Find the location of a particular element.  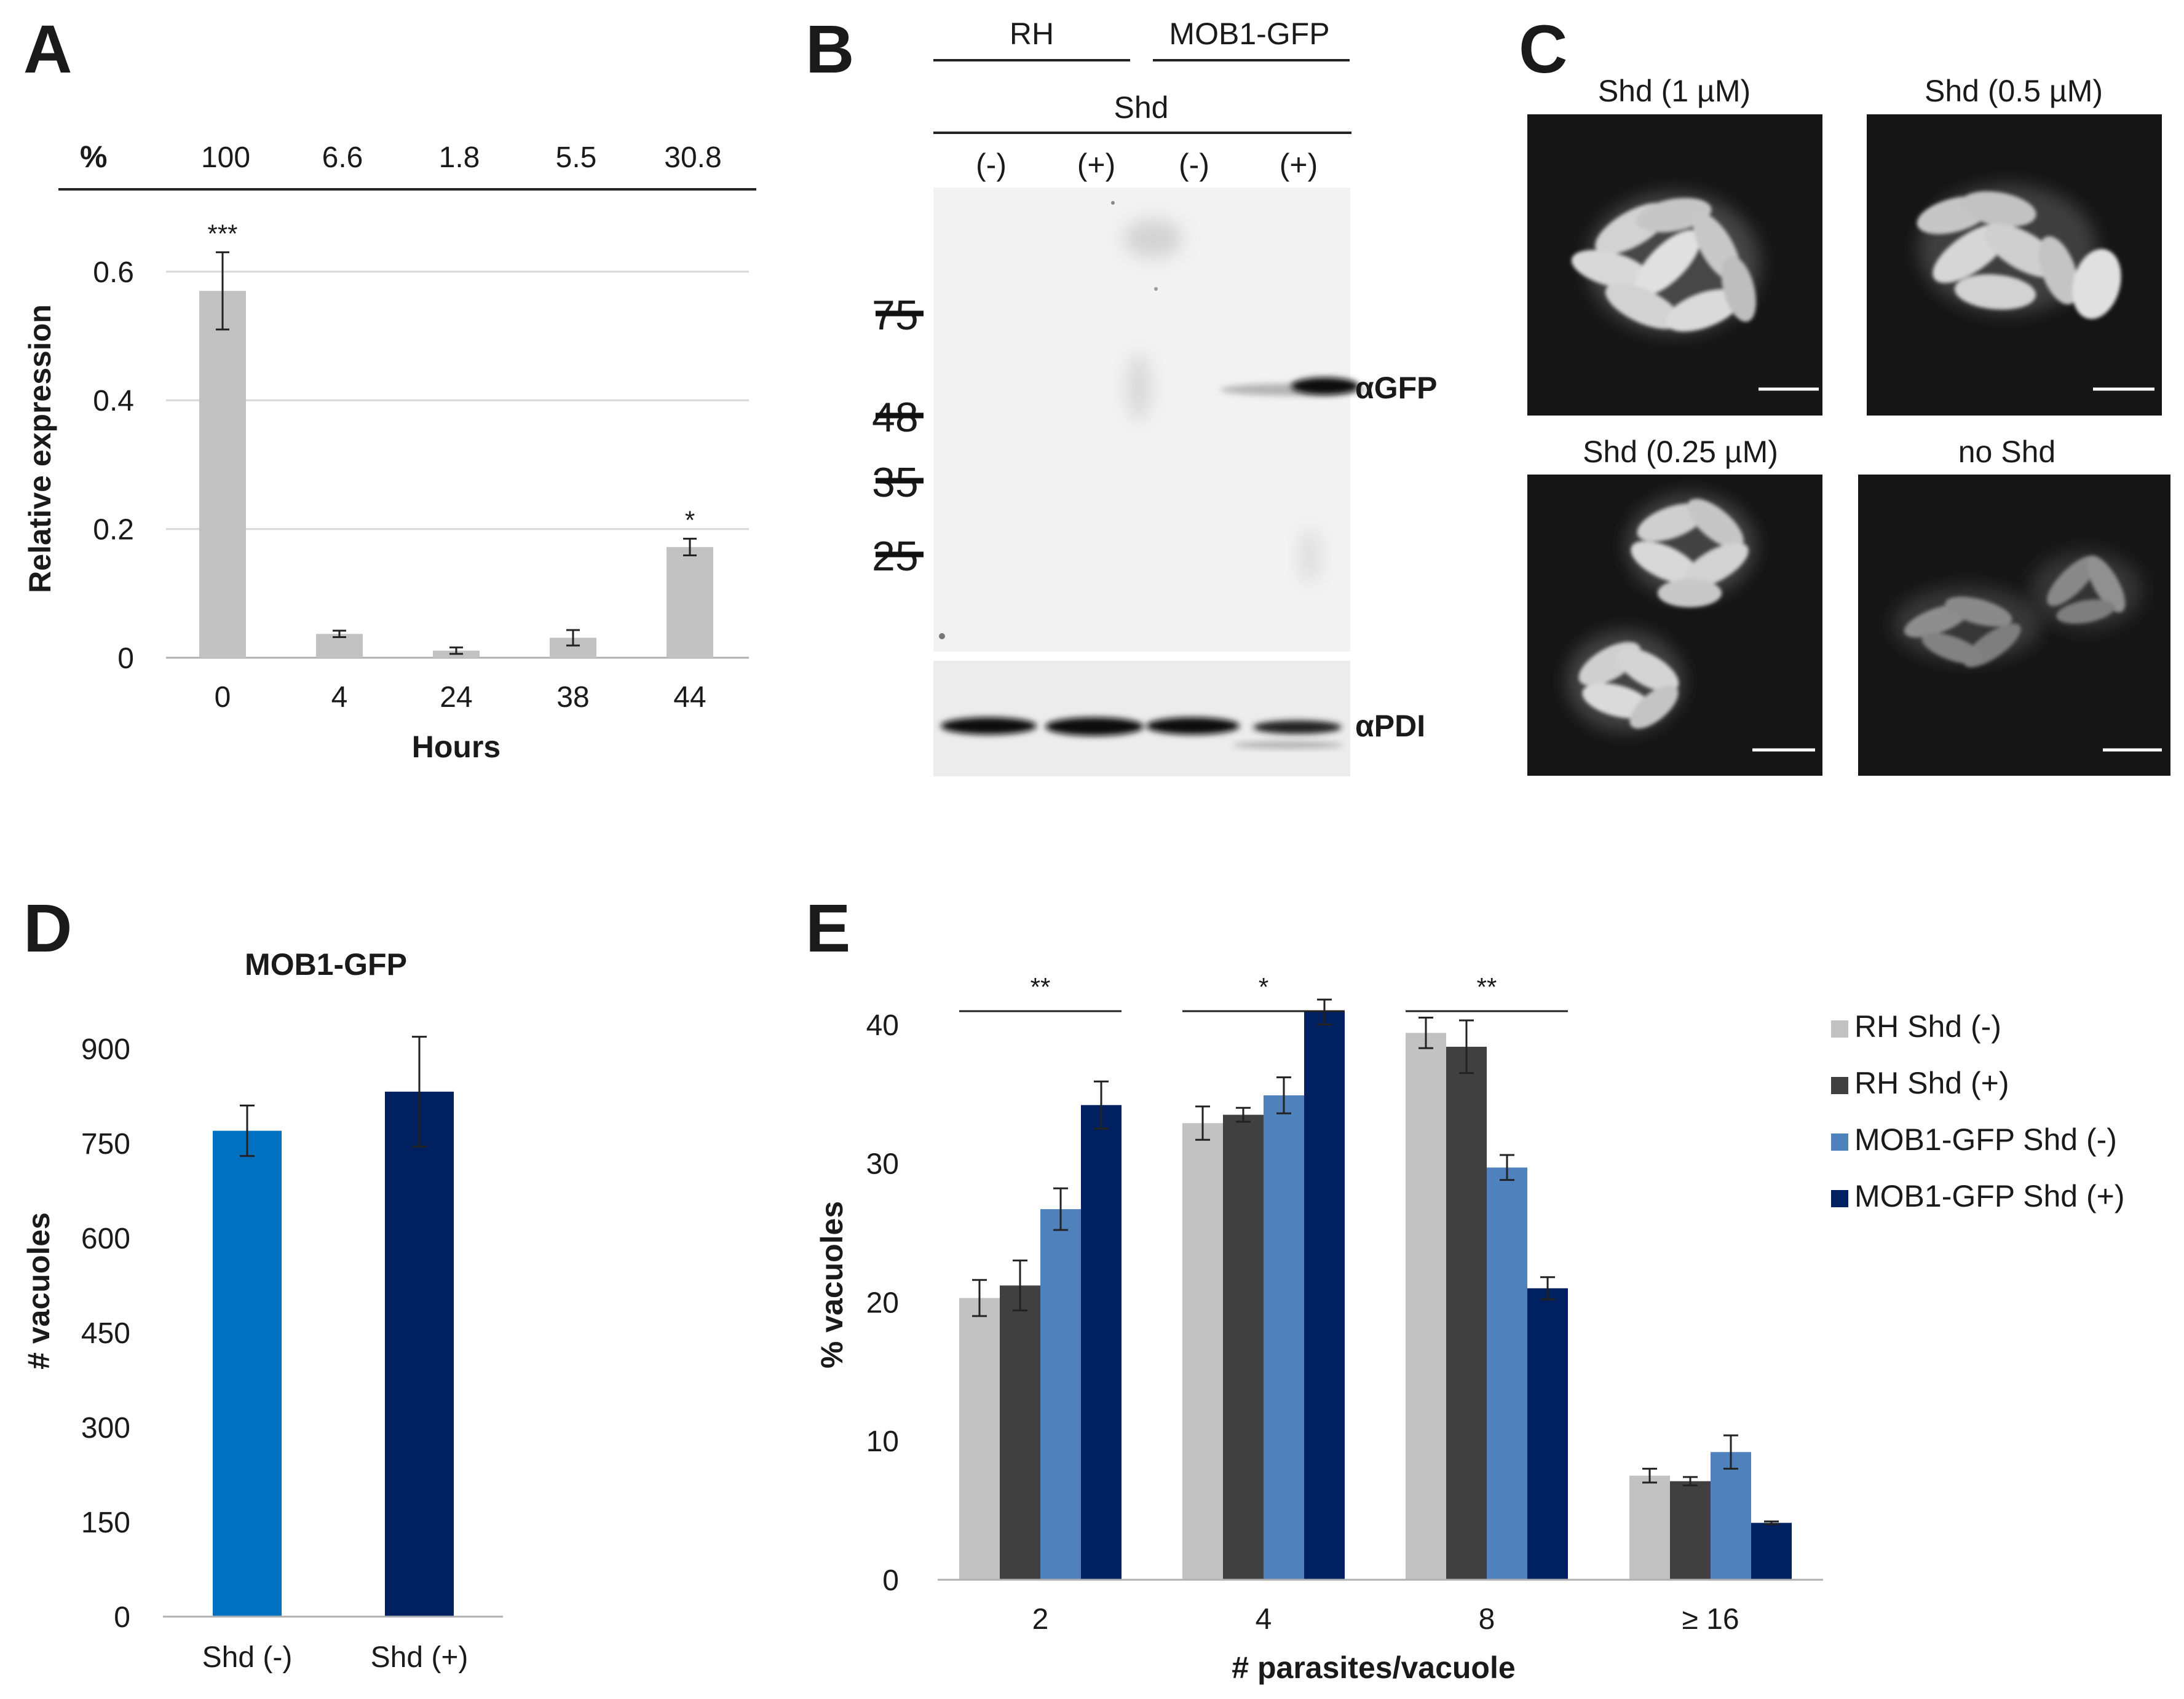

panel-d-error-bars is located at coordinates (334, 1096).